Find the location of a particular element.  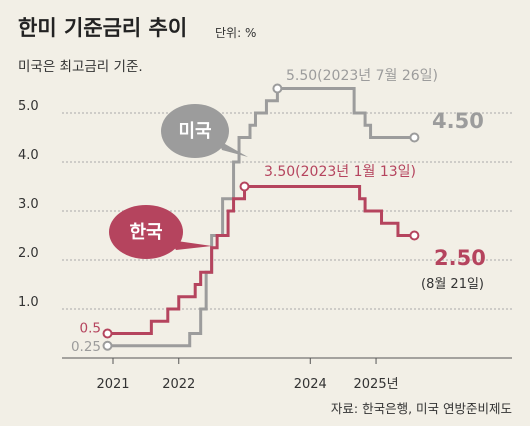

x-tick-label: 2025년 is located at coordinates (376, 384).